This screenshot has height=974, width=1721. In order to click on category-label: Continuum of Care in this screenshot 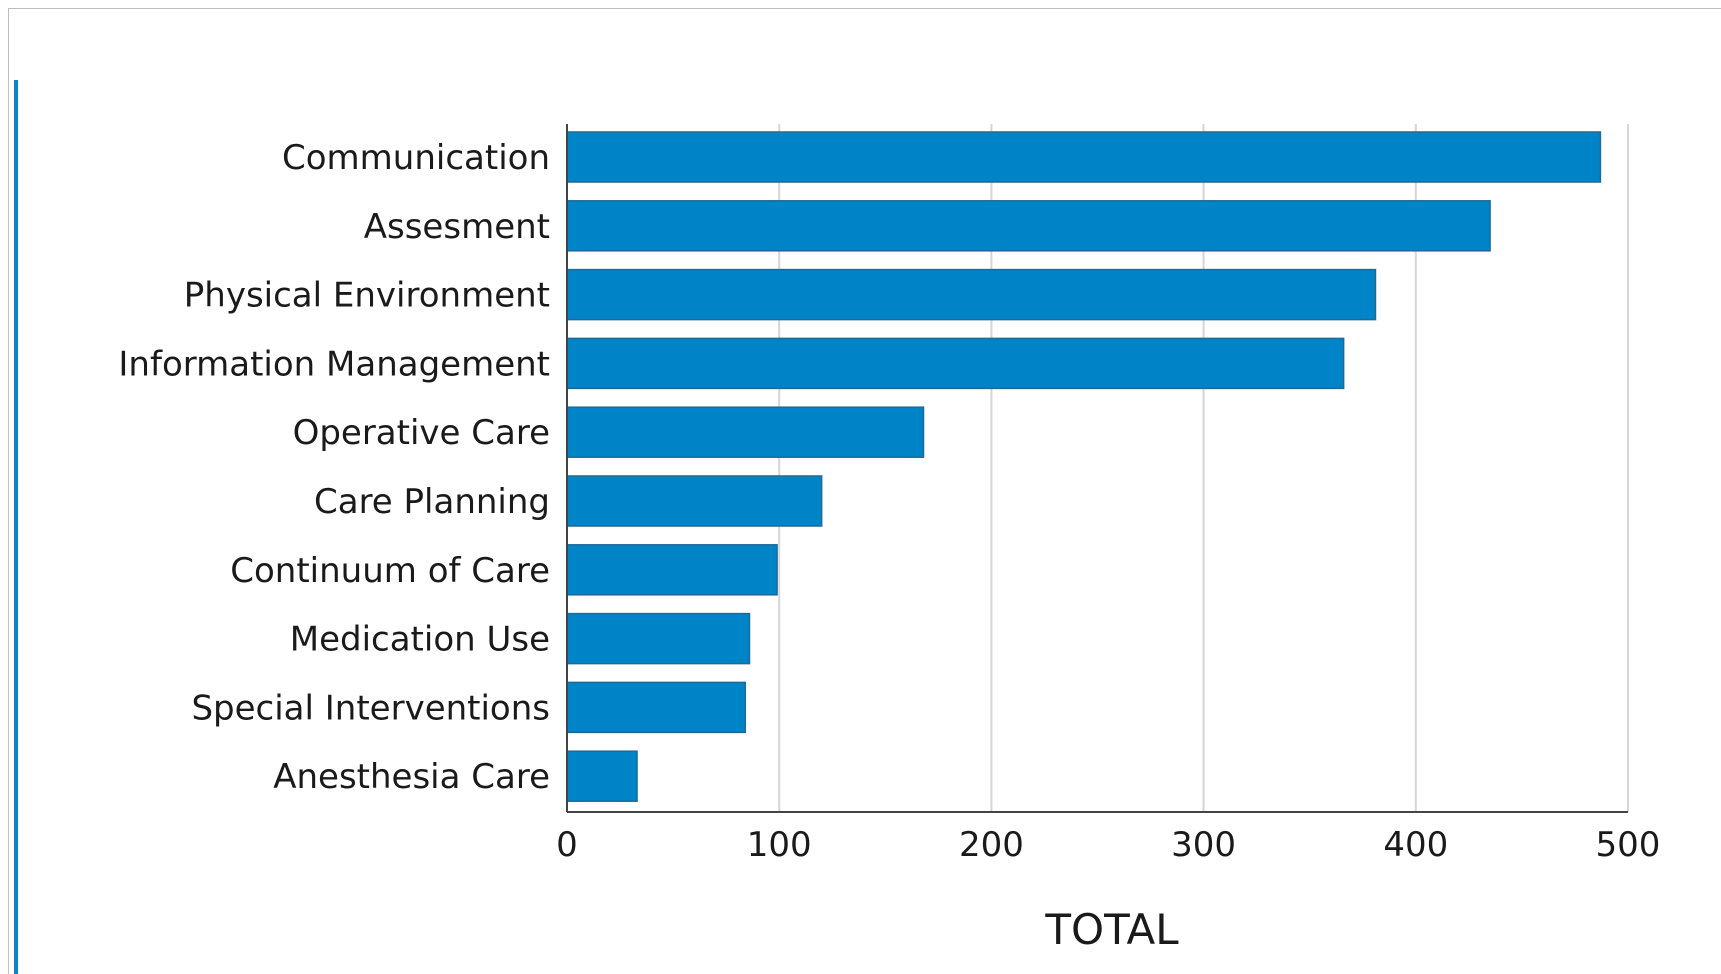, I will do `click(390, 571)`.